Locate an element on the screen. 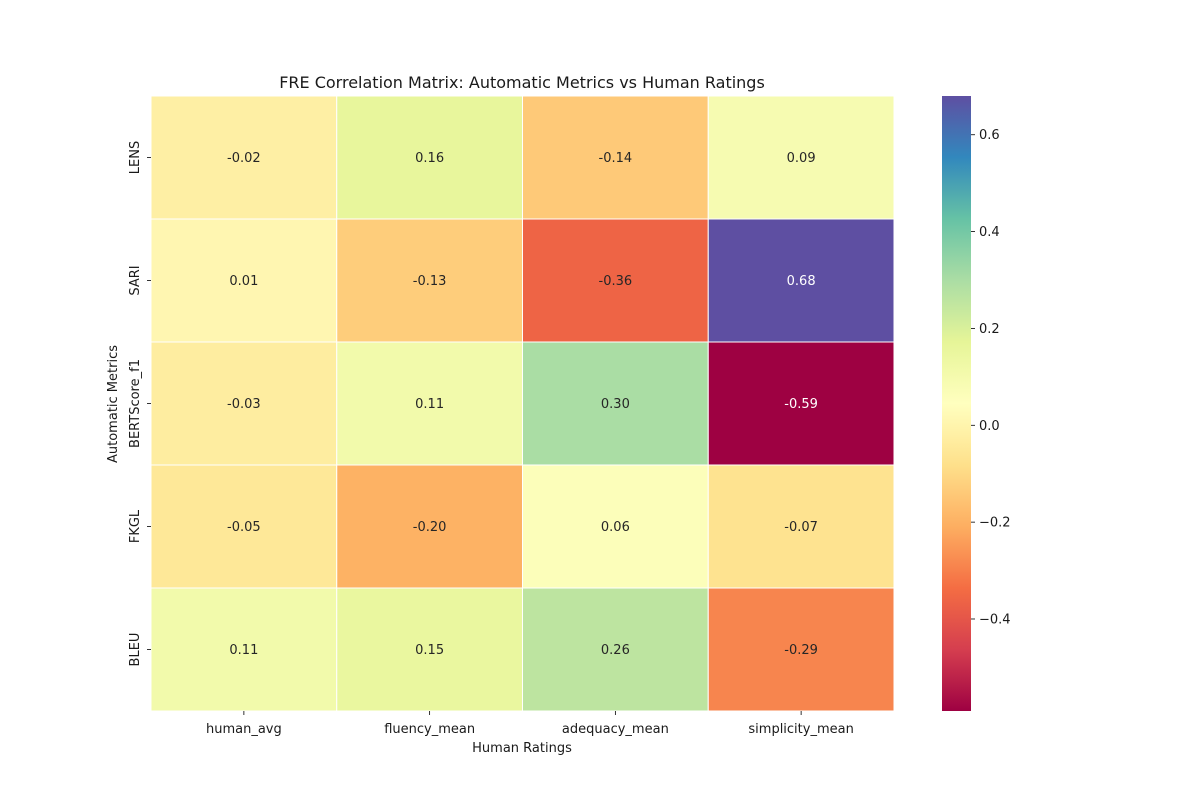 The width and height of the screenshot is (1200, 800). cell-value-label: 0.26 is located at coordinates (615, 650).